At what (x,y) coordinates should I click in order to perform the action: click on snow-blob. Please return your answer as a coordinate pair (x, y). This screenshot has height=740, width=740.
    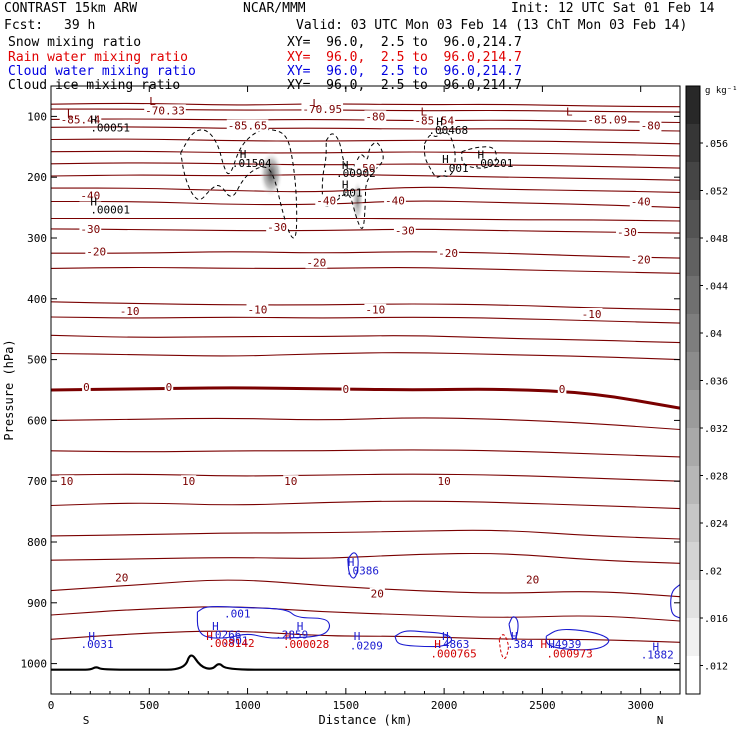
    Looking at the image, I should click on (357, 201).